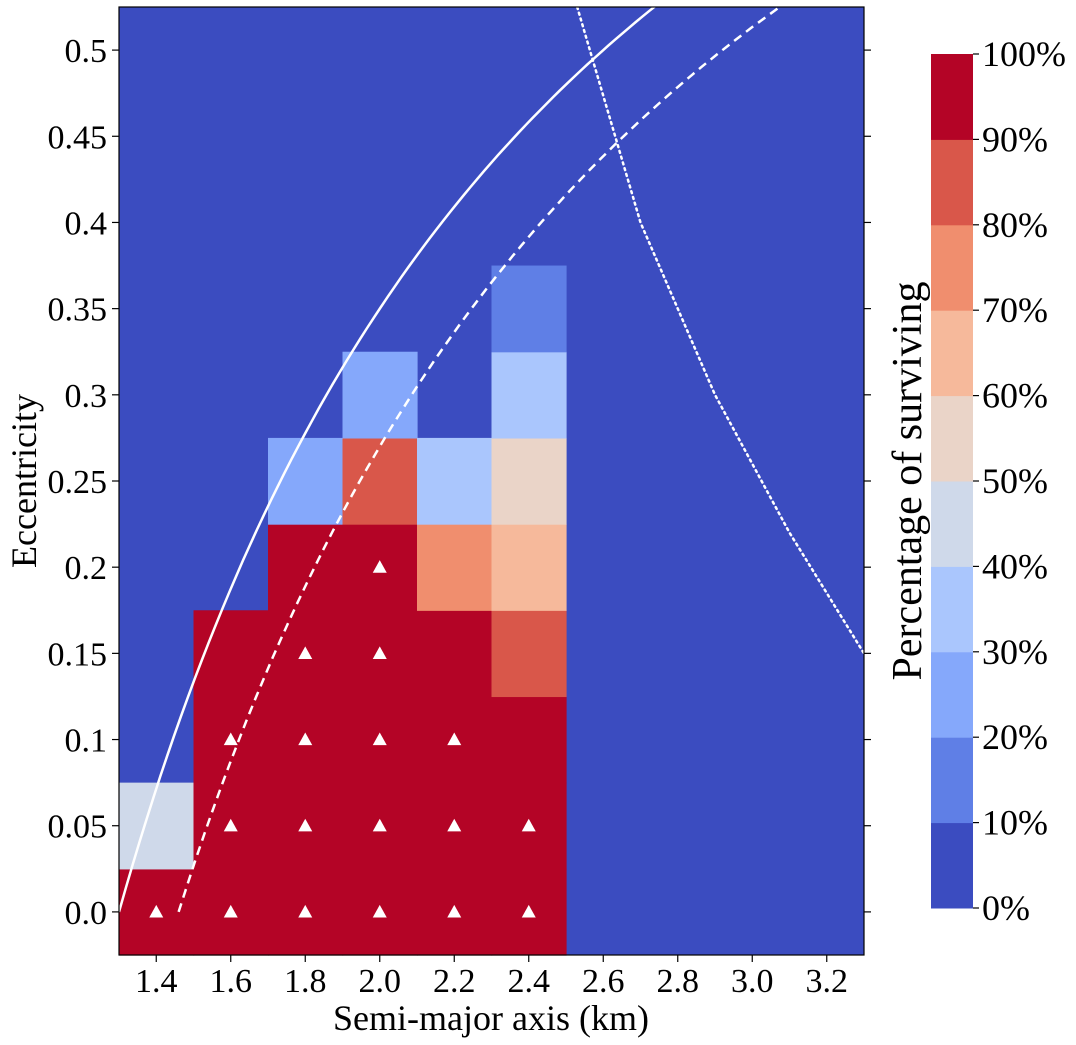 This screenshot has height=1045, width=1076. Describe the element at coordinates (78, 310) in the screenshot. I see `y-tick-label: 0.35` at that location.